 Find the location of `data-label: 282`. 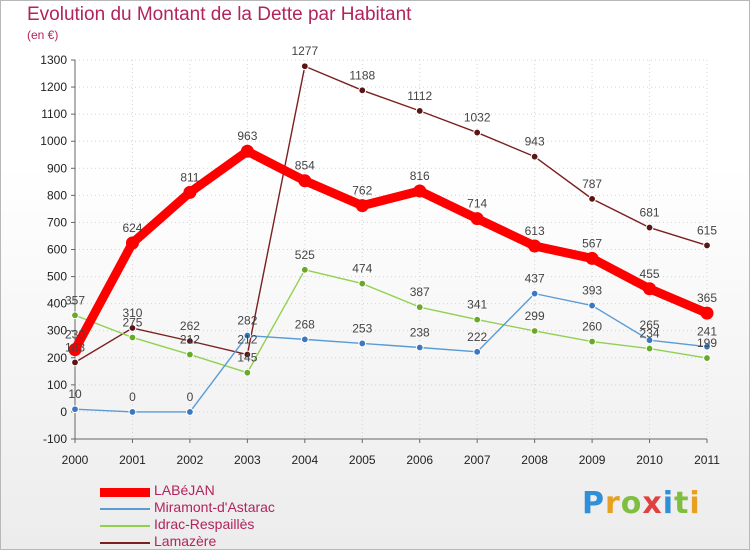

data-label: 282 is located at coordinates (247, 321).